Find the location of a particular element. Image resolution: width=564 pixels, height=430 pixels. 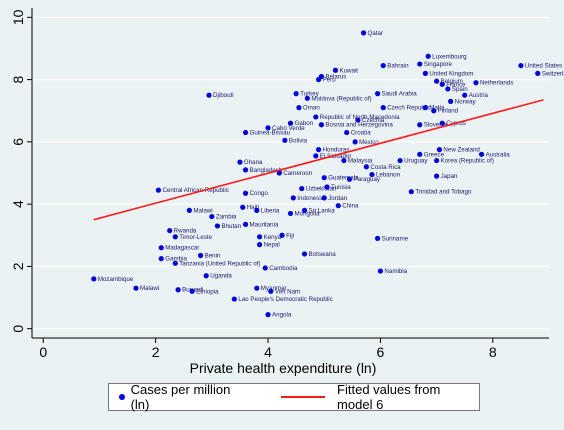

x-axis: 0 2 4 6 8 is located at coordinates (290, 348).